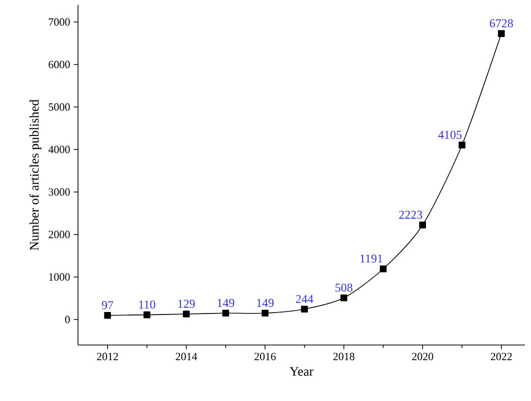 This screenshot has width=531, height=401. Describe the element at coordinates (187, 356) in the screenshot. I see `x-tick-label: 2014` at that location.